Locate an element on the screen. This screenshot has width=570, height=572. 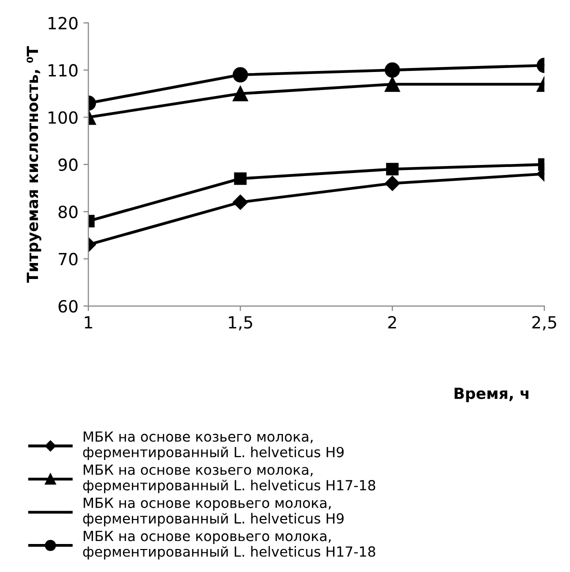
legend-label: МБК на основе коровьего молока, ферментированный L. helveticus H9 is located at coordinates (213, 512).